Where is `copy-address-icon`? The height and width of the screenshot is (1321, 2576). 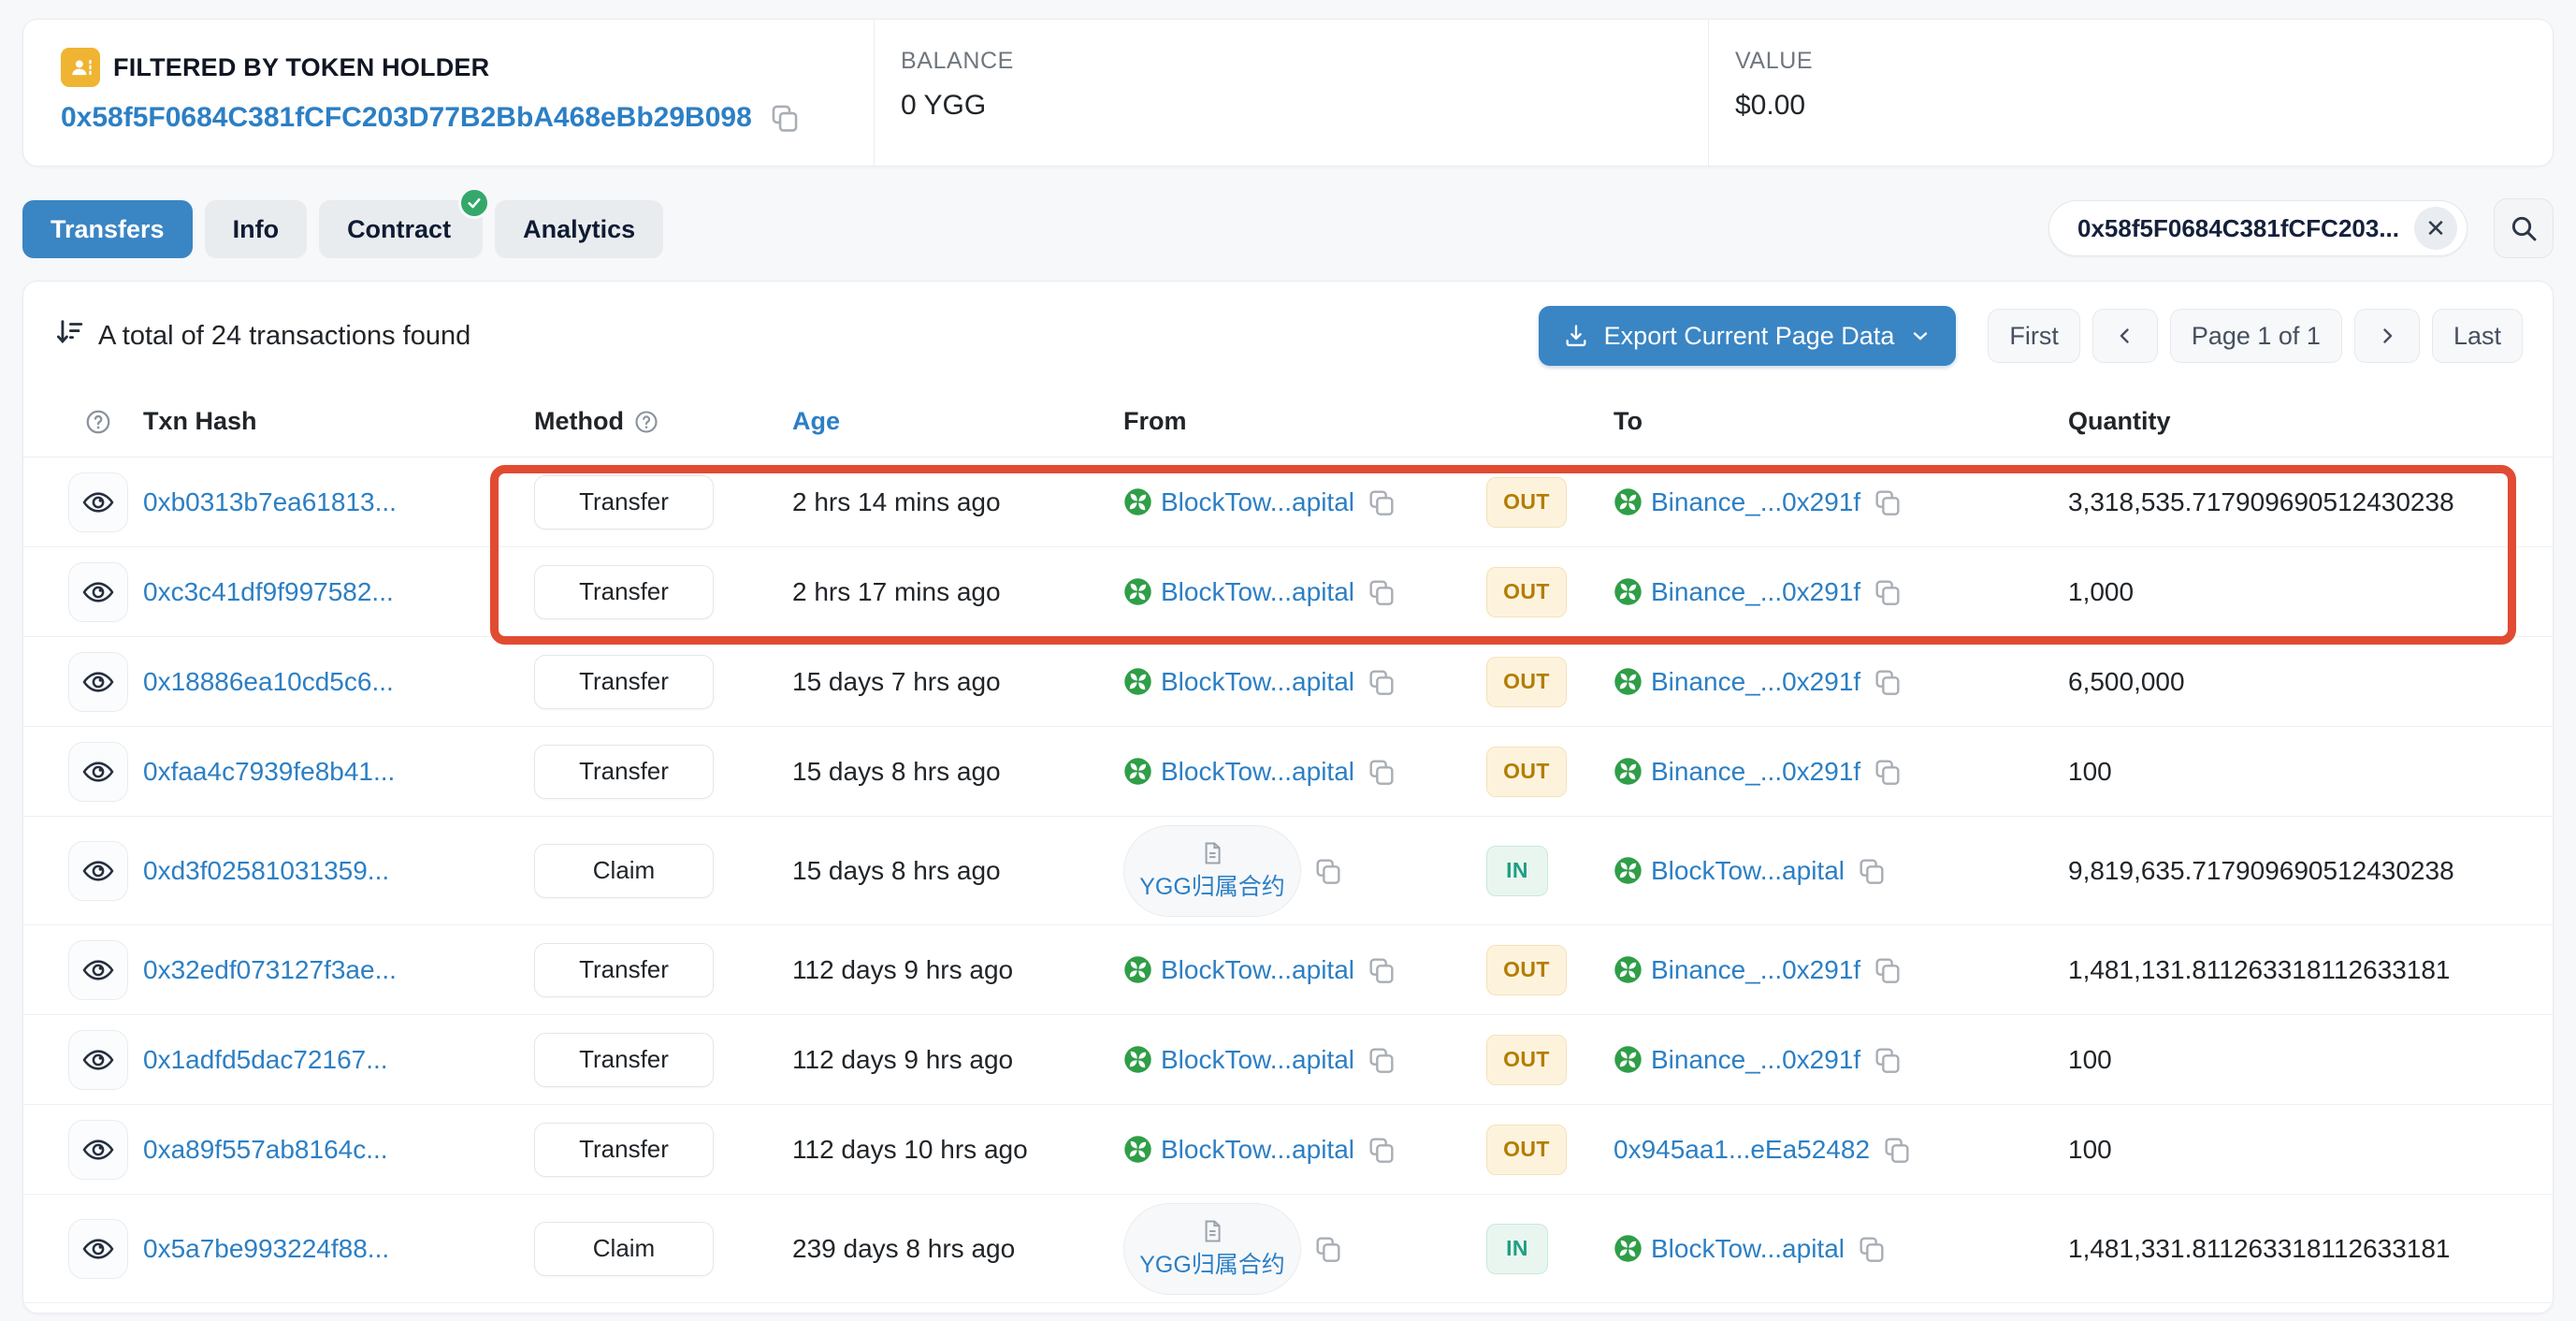 copy-address-icon is located at coordinates (785, 118).